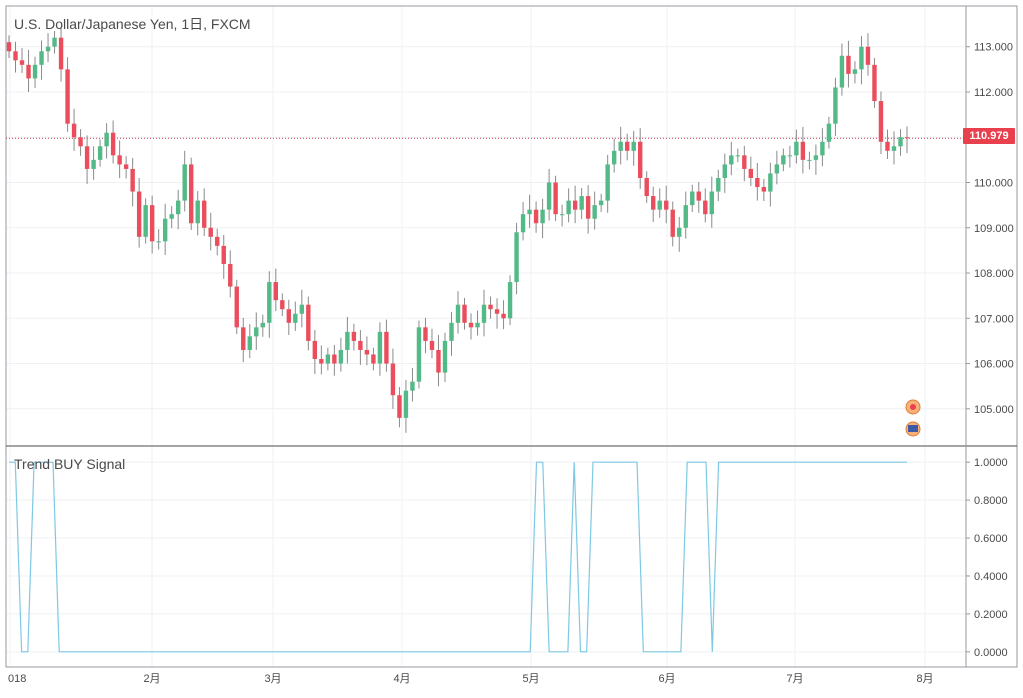  Describe the element at coordinates (17, 679) in the screenshot. I see `time-axis-tick: 018` at that location.